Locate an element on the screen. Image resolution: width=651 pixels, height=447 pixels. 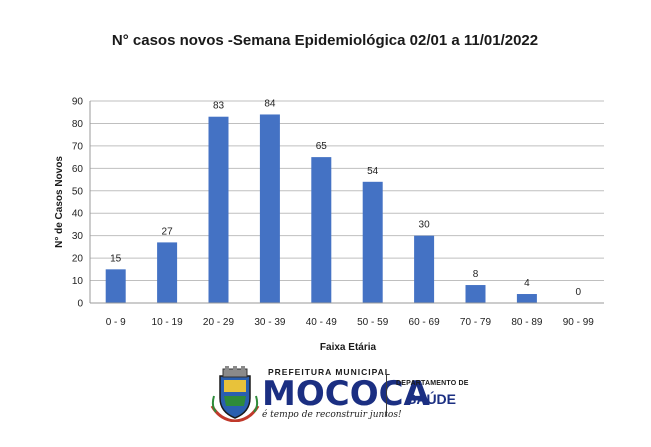
data-label: 27 is located at coordinates (168, 231).